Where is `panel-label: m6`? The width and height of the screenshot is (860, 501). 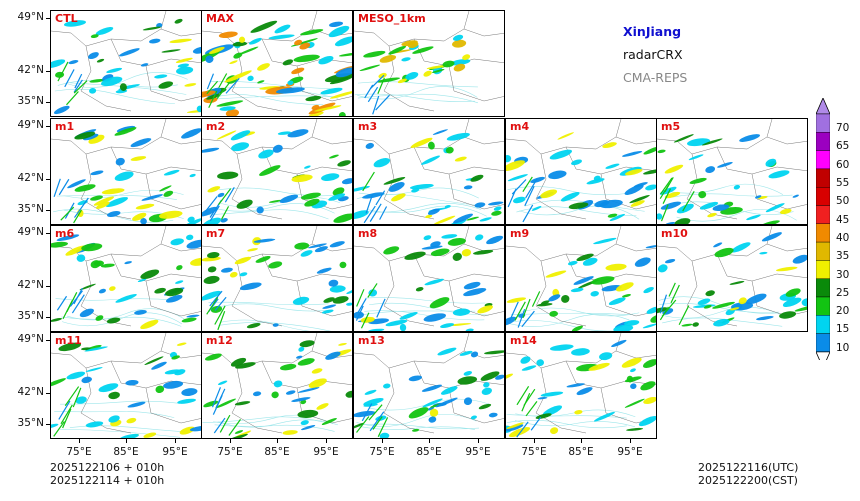 panel-label: m6 is located at coordinates (65, 233).